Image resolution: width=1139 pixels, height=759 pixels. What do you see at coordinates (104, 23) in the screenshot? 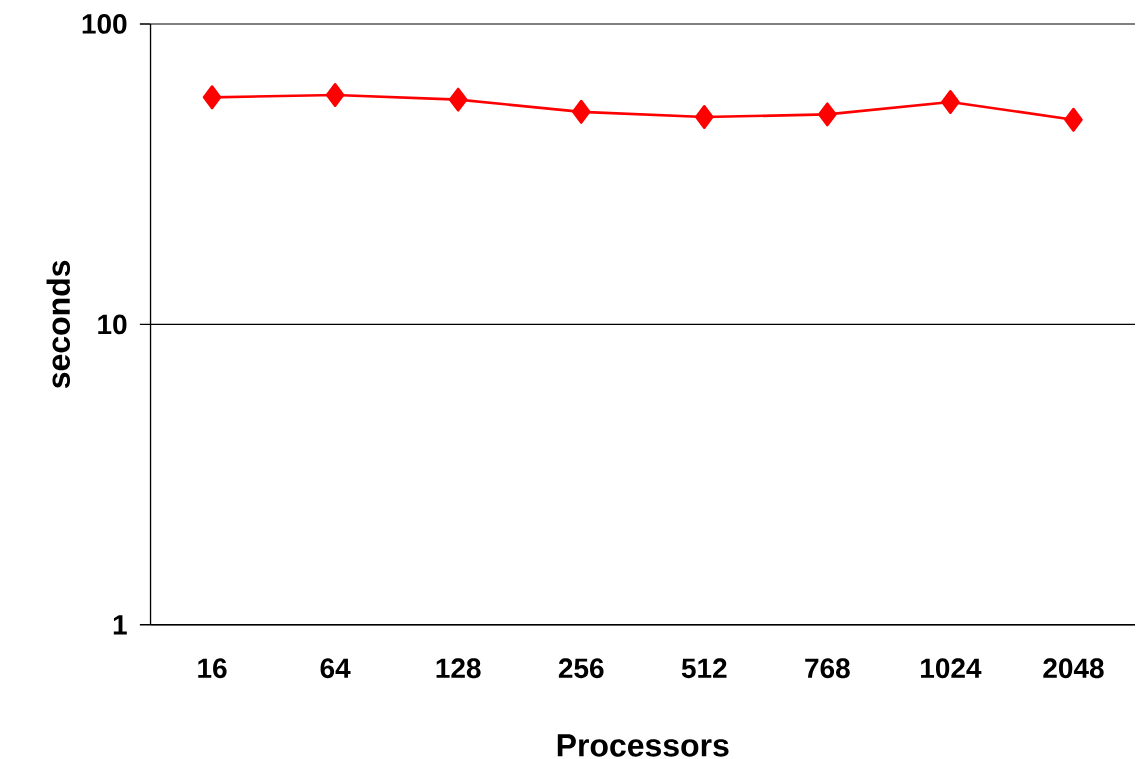
I see `y-tick-label: 100` at bounding box center [104, 23].